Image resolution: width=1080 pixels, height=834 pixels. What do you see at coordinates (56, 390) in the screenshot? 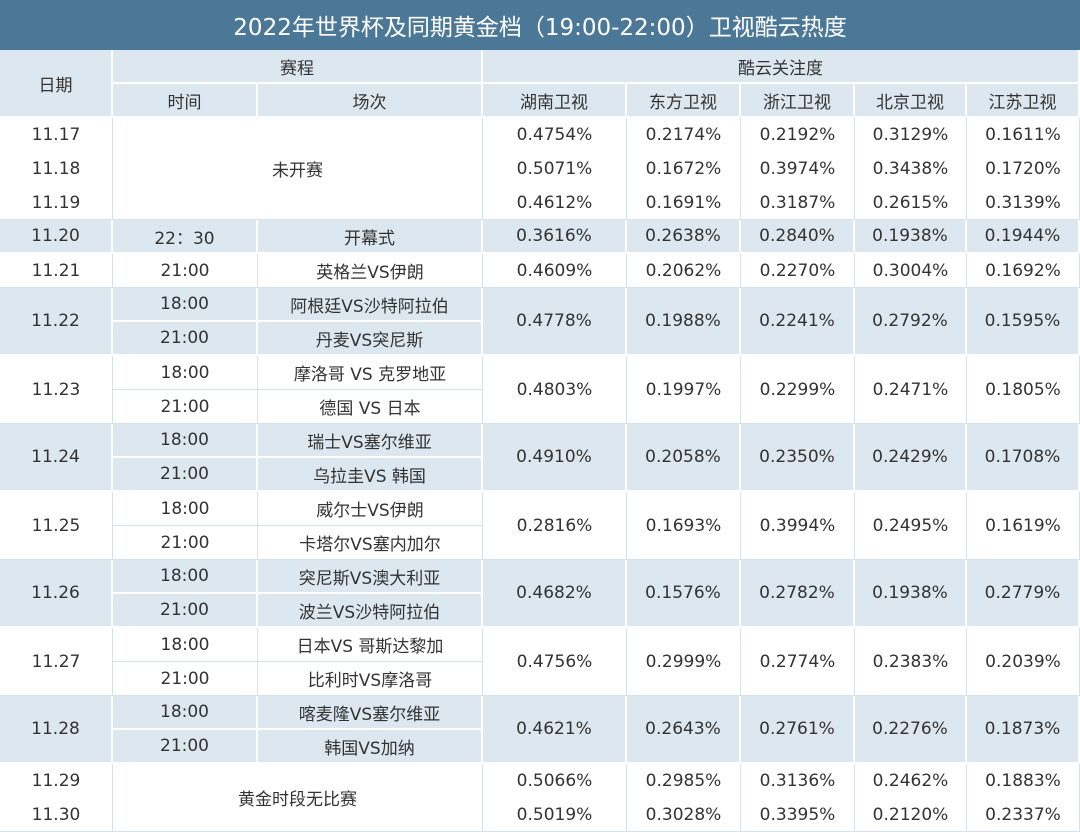
I see `date-cell: 11.23` at bounding box center [56, 390].